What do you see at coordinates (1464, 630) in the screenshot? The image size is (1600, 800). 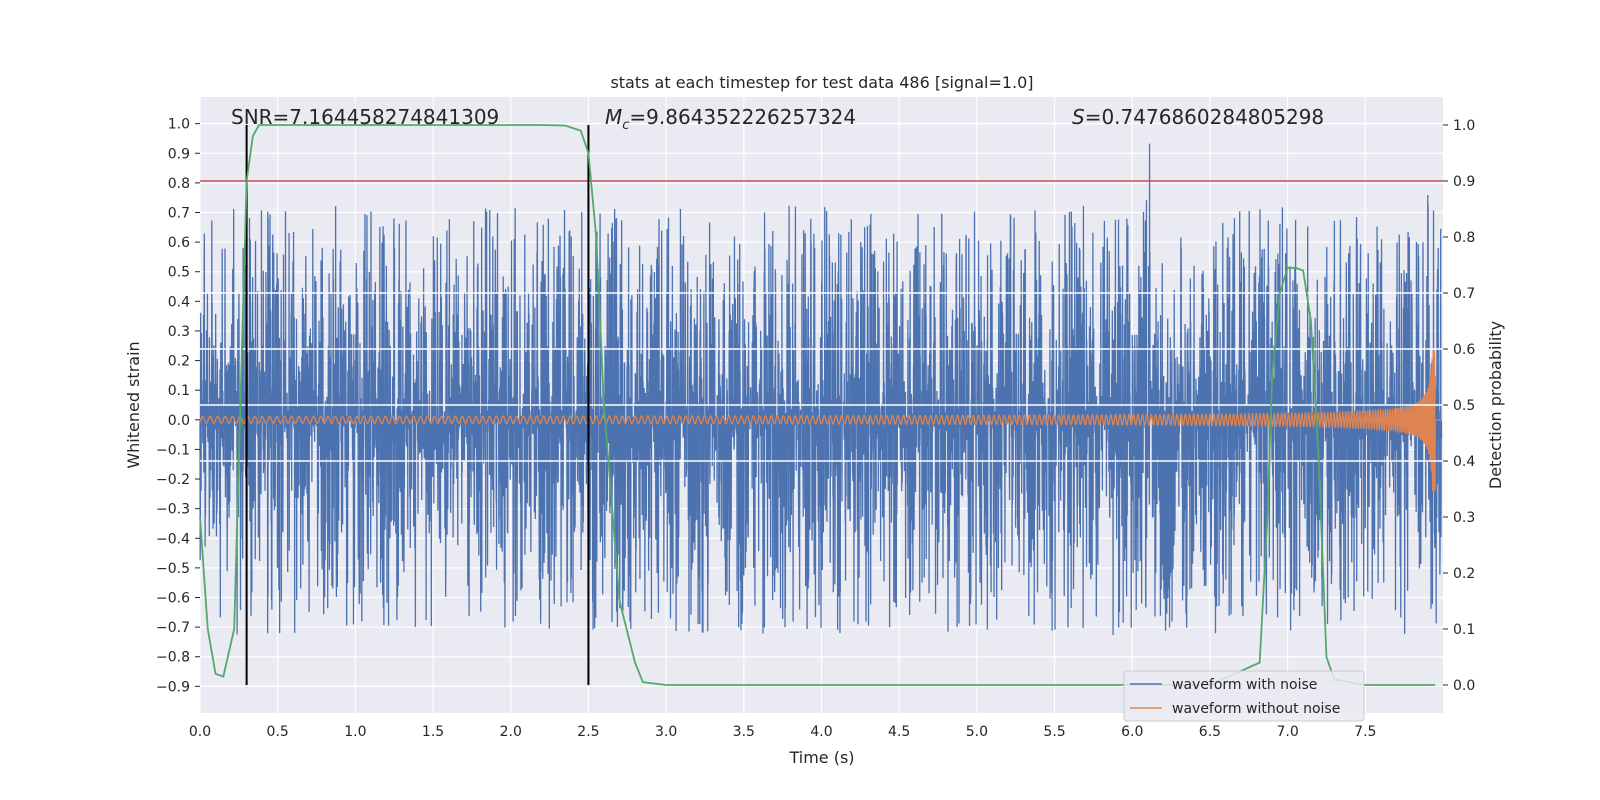 I see `y-right-tick-label: 0.1` at bounding box center [1464, 630].